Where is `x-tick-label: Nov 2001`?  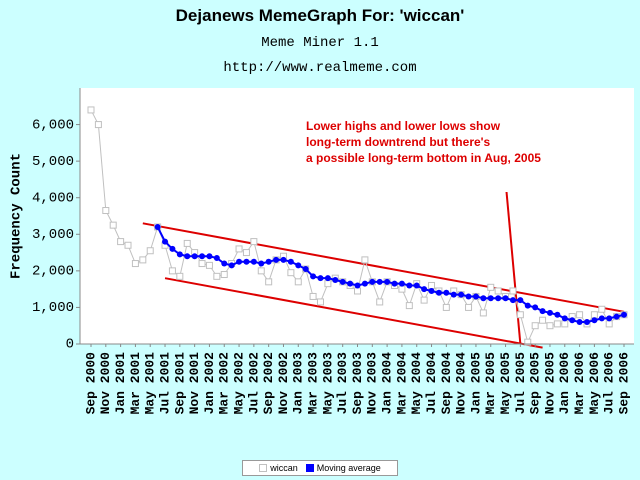
x-tick-label: Nov 2001 is located at coordinates (194, 383).